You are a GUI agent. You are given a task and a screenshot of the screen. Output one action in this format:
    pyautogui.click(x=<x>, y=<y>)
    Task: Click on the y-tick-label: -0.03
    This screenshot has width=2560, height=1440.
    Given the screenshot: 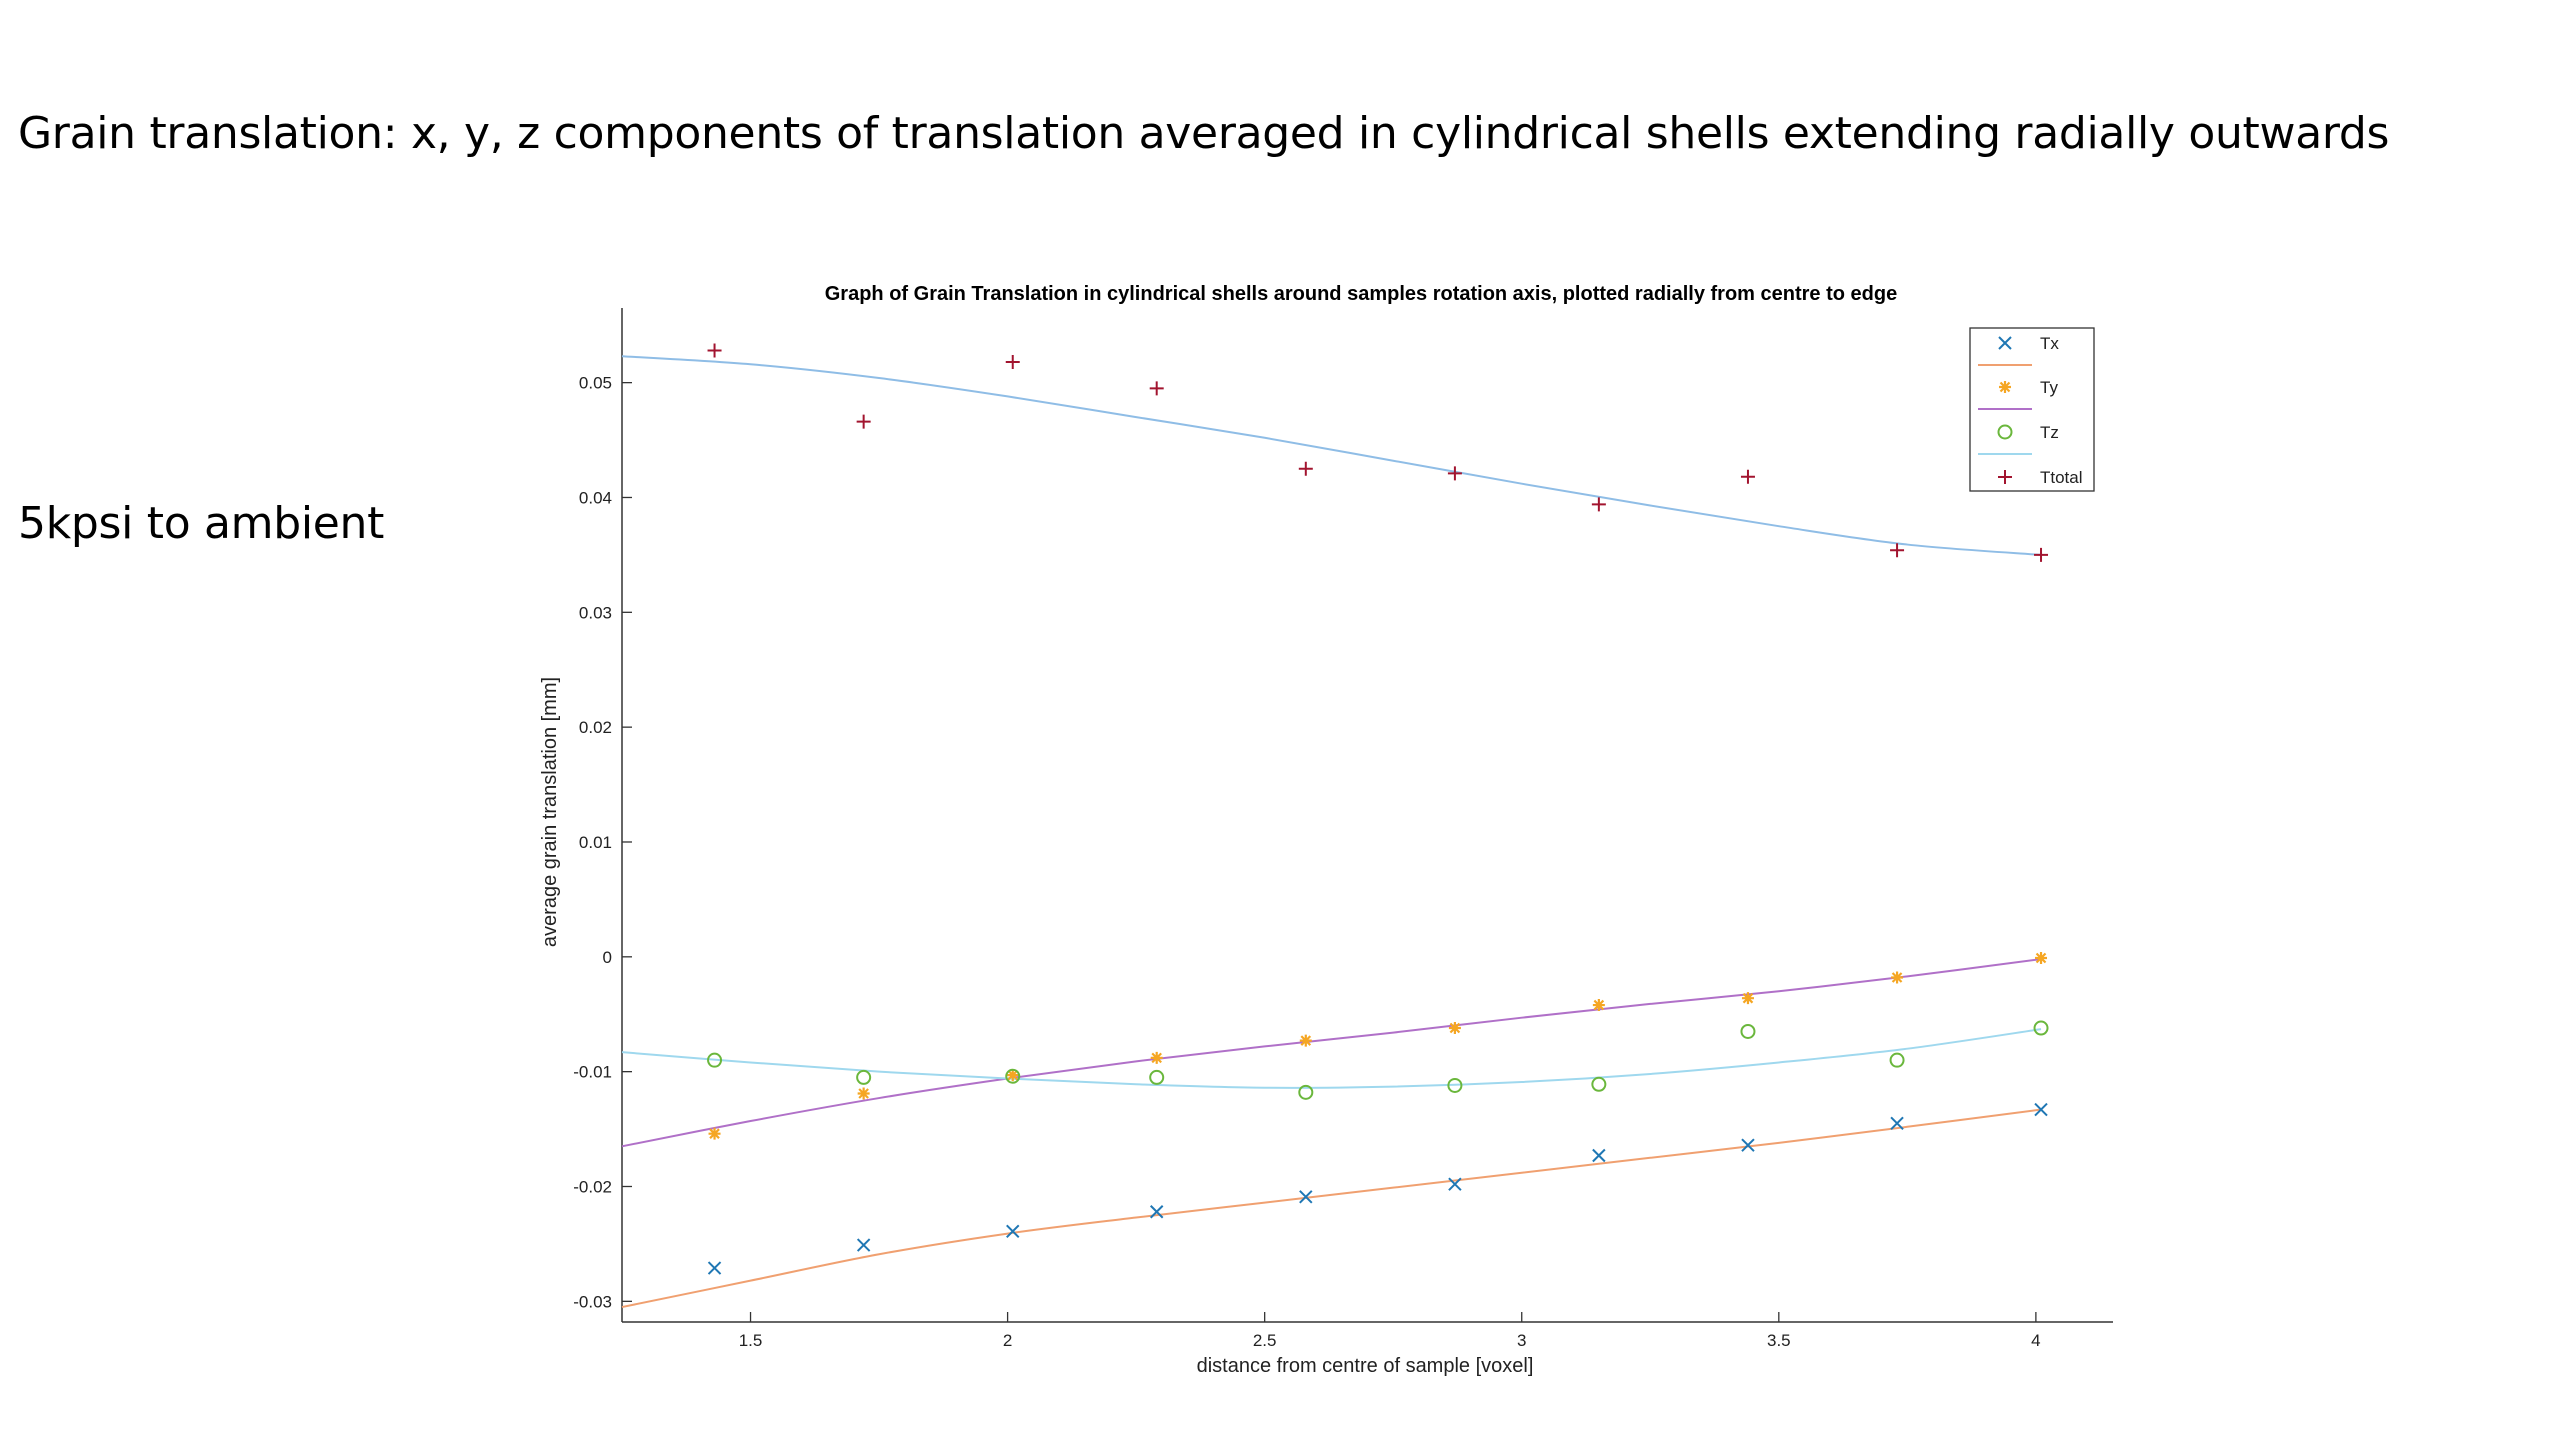 What is the action you would take?
    pyautogui.click(x=592, y=1301)
    